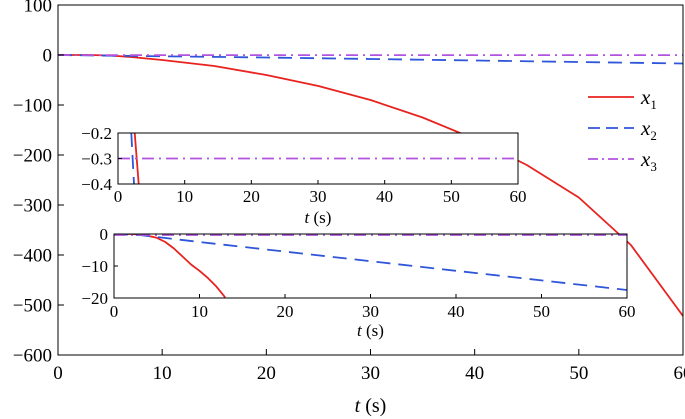 Image resolution: width=685 pixels, height=419 pixels. What do you see at coordinates (58, 373) in the screenshot?
I see `main-x-tick-label: 0` at bounding box center [58, 373].